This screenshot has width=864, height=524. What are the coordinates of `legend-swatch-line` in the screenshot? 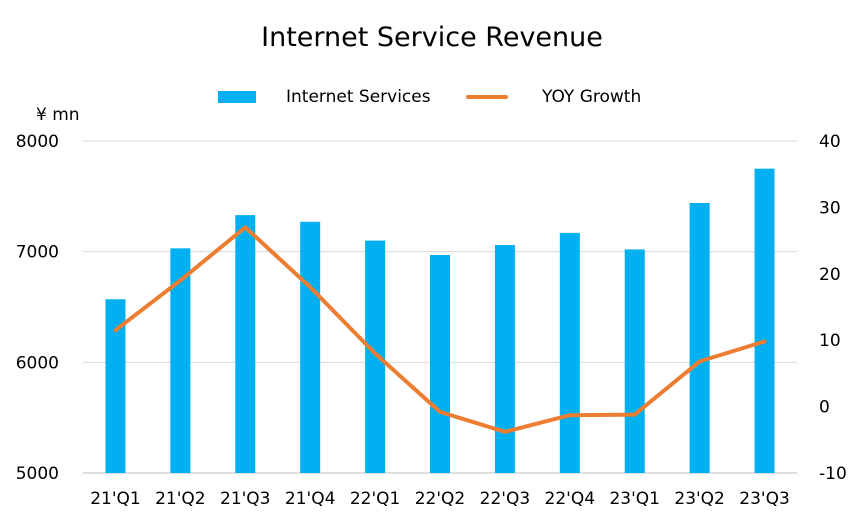 It's located at (487, 97).